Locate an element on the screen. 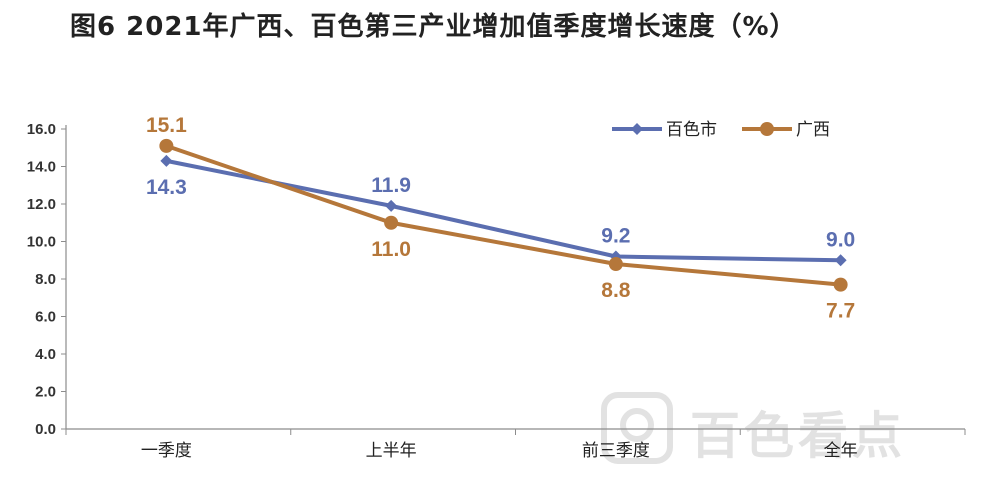 This screenshot has width=998, height=491. data-label: 8.8 is located at coordinates (616, 290).